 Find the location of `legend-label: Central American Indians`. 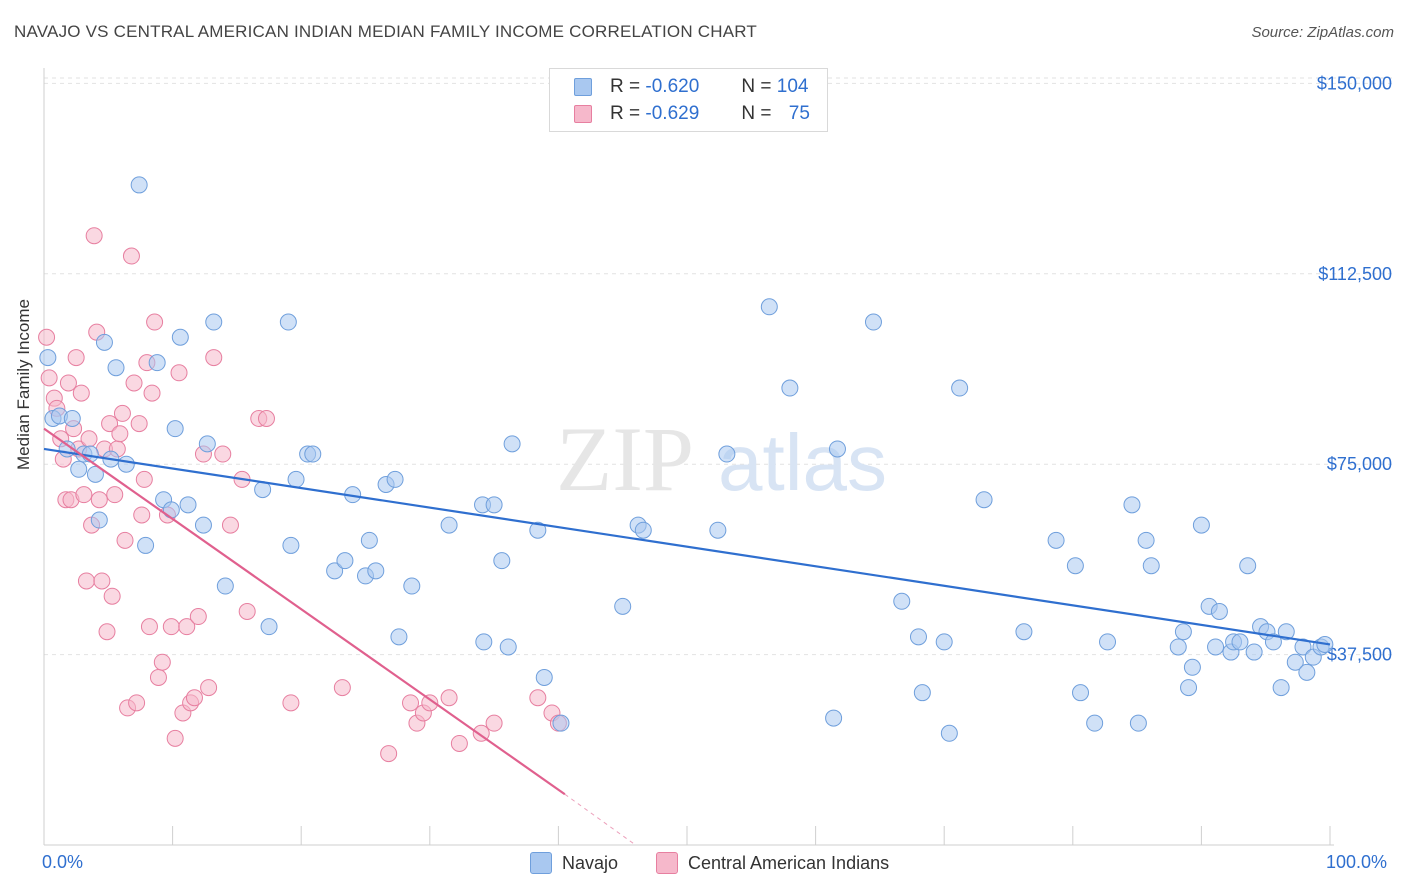

legend-label: Central American Indians is located at coordinates (789, 862).